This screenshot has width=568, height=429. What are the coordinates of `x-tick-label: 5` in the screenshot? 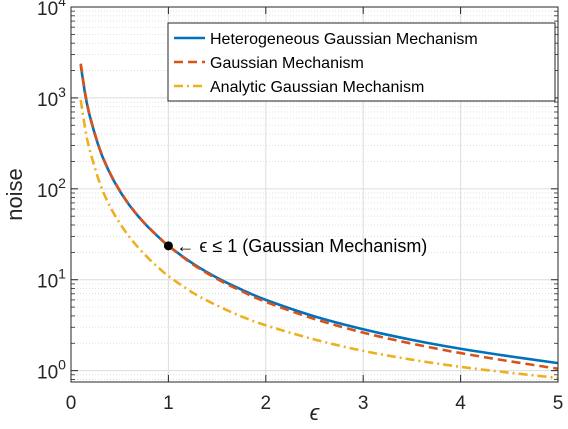 It's located at (558, 403).